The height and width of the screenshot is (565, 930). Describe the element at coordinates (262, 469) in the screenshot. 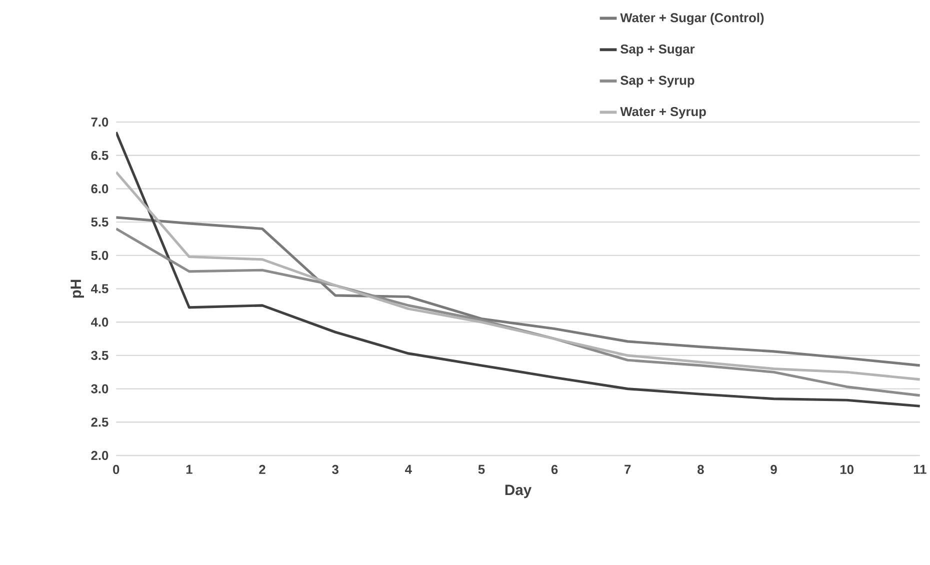

I see `x-tick-label: 2` at that location.